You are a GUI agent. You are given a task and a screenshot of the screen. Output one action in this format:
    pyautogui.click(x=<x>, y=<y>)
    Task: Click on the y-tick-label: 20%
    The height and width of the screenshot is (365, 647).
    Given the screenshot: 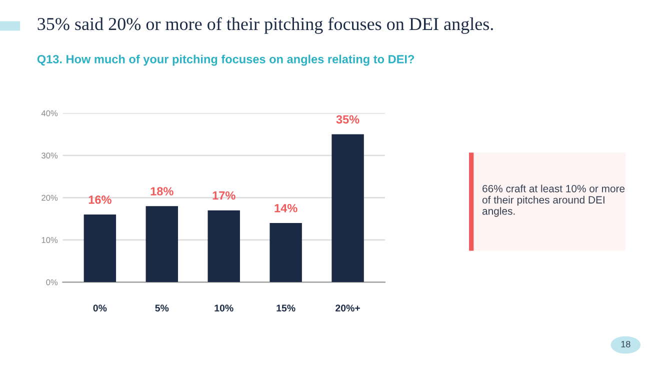 What is the action you would take?
    pyautogui.click(x=50, y=197)
    